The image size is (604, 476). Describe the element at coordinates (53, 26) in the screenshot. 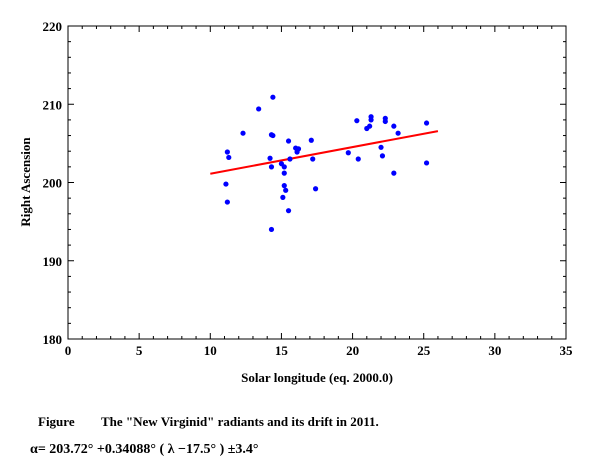

I see `y-tick-label: 220` at that location.